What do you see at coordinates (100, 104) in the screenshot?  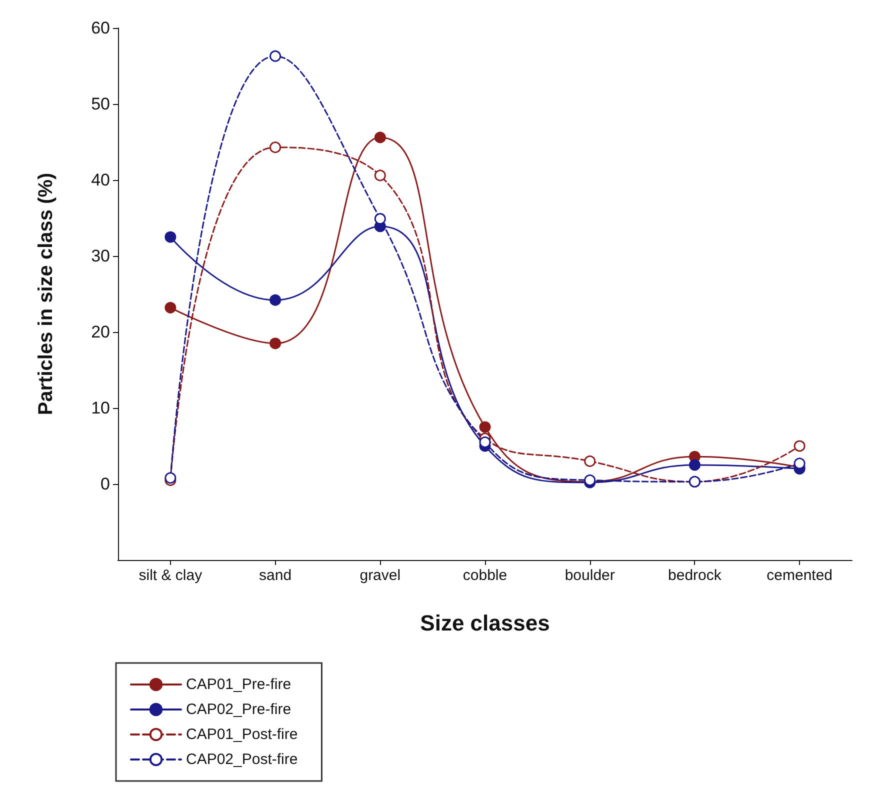 I see `y-tick-label: 50` at bounding box center [100, 104].